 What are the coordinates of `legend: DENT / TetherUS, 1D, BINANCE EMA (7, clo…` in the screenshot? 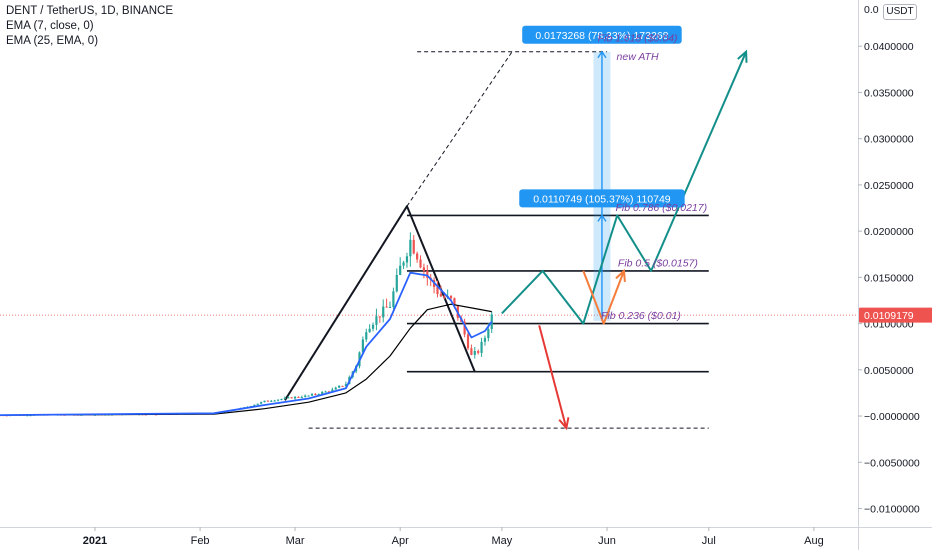 It's located at (89, 26).